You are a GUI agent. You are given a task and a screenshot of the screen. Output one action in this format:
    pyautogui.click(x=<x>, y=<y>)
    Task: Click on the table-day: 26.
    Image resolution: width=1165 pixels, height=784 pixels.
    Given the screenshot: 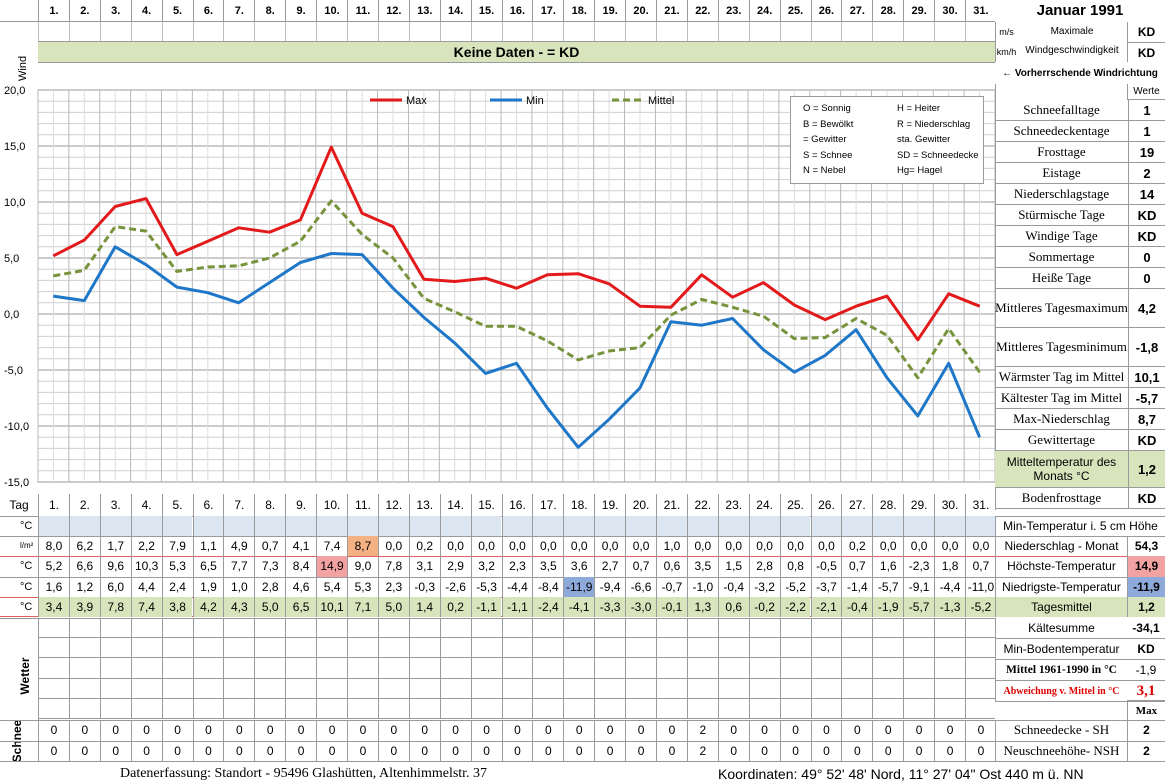 What is the action you would take?
    pyautogui.click(x=826, y=505)
    